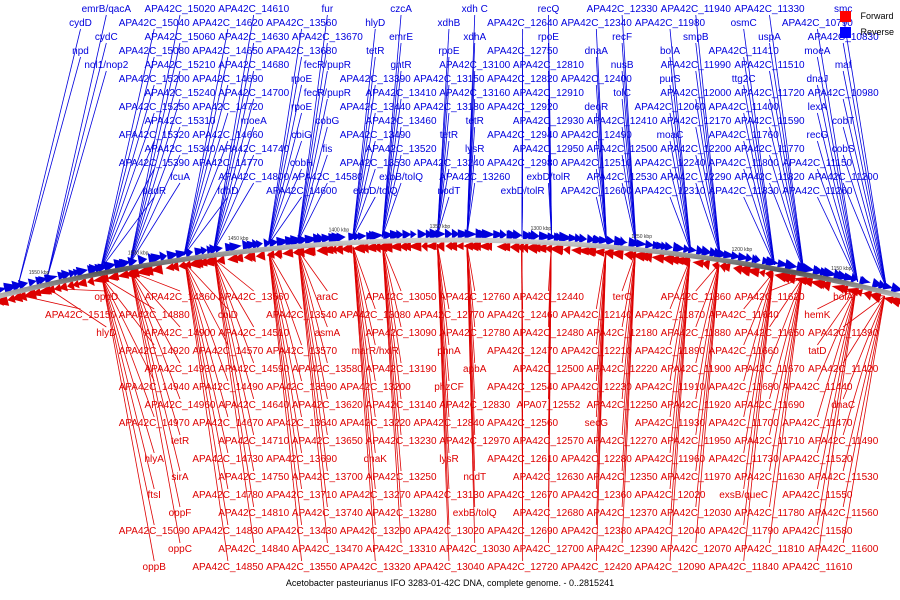 Image resolution: width=900 pixels, height=600 pixels. What do you see at coordinates (449, 351) in the screenshot?
I see `forward-gene-label: phnA` at bounding box center [449, 351].